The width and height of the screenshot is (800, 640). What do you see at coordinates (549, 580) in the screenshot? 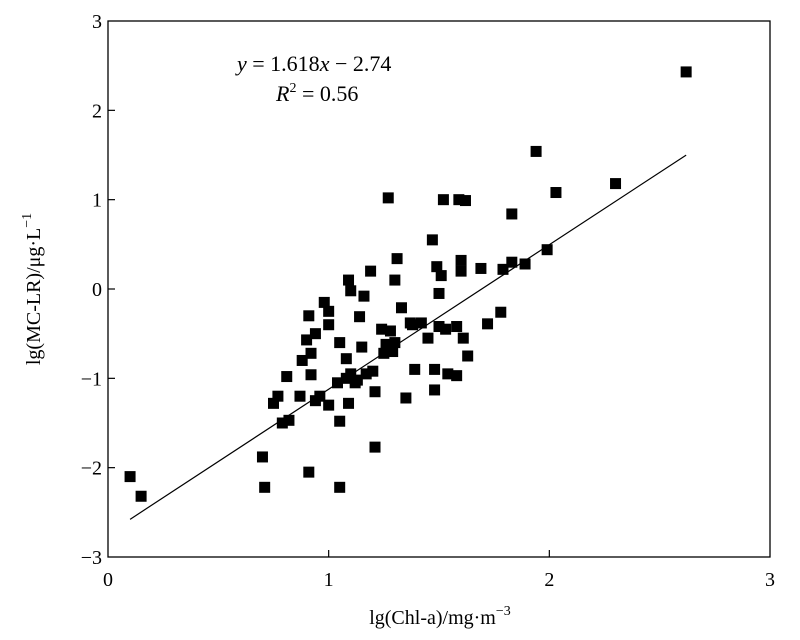
I see `x-tick-label: 2` at bounding box center [549, 580].